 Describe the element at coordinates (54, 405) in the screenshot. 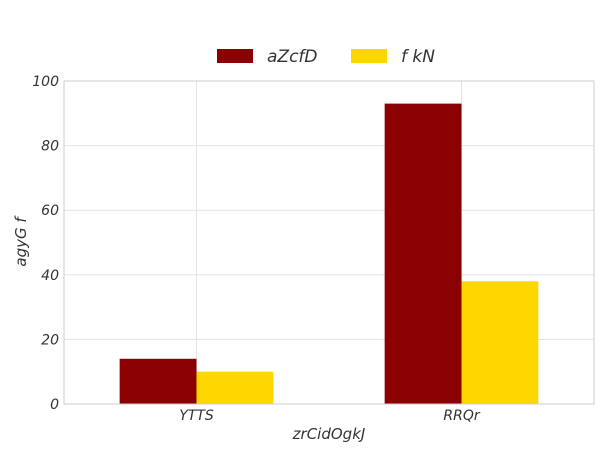

I see `y-tick-label: 0` at that location.